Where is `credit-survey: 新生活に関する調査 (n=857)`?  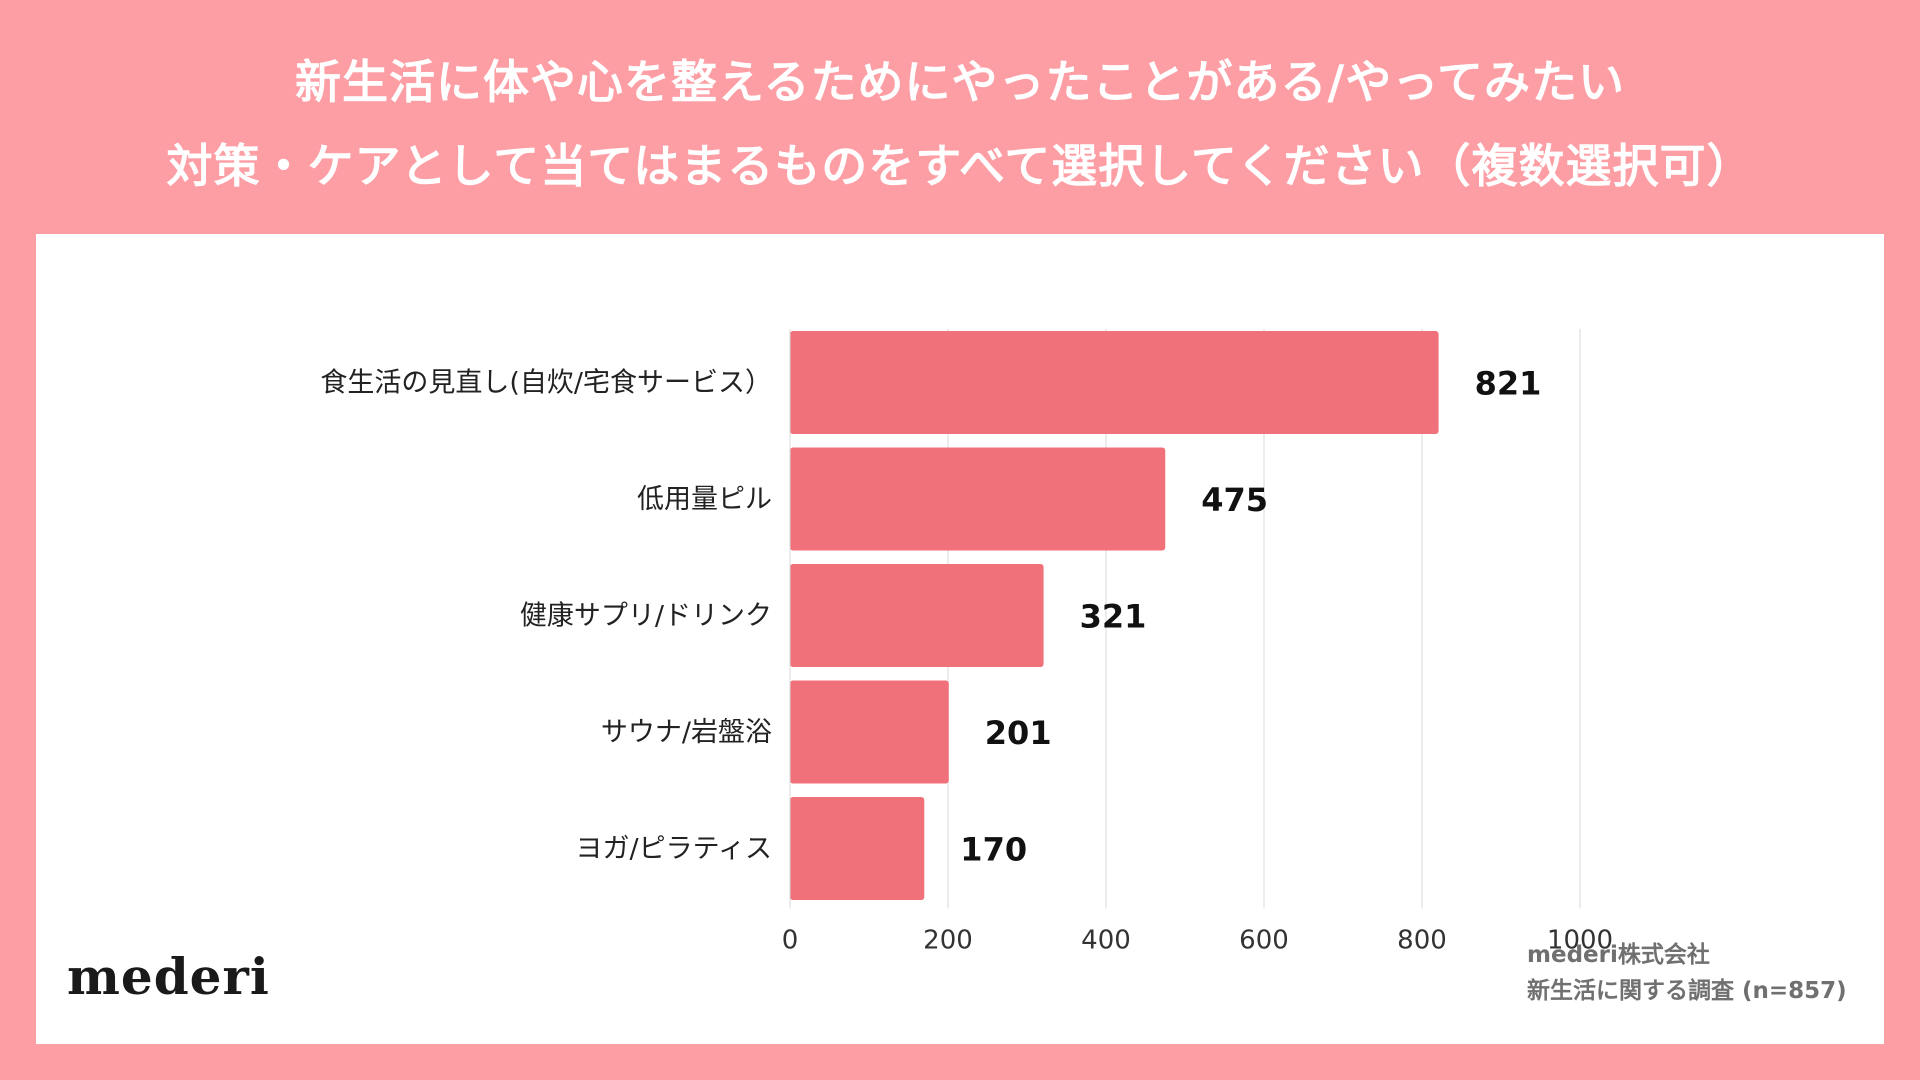 credit-survey: 新生活に関する調査 (n=857) is located at coordinates (1687, 991).